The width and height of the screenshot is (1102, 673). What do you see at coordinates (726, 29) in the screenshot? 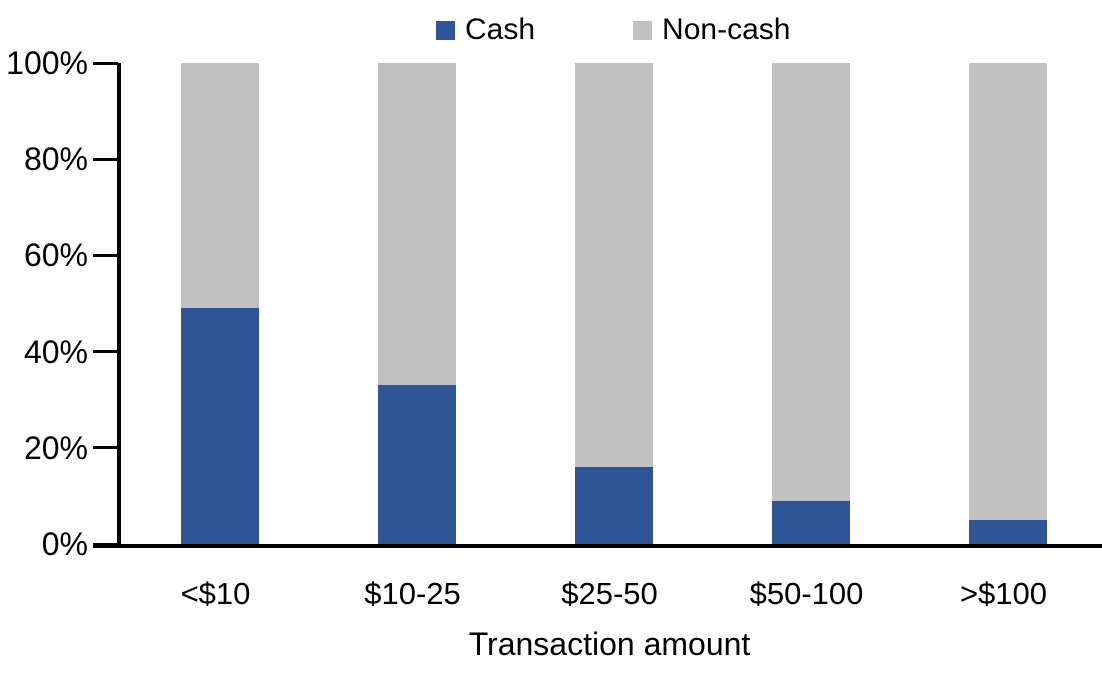
I see `legend-label-noncash: Non-cash` at bounding box center [726, 29].